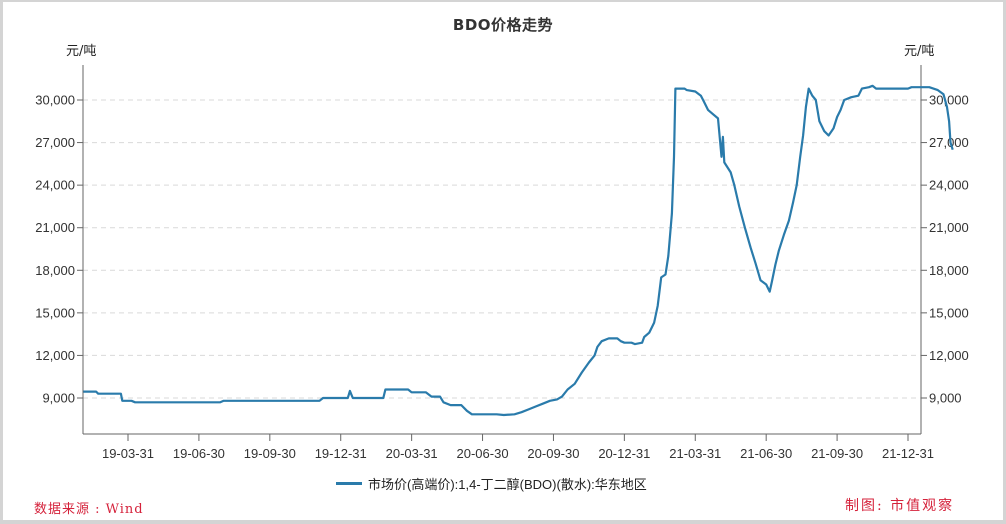 Image resolution: width=1006 pixels, height=524 pixels. What do you see at coordinates (908, 453) in the screenshot?
I see `x-tick-label: 21-12-31` at bounding box center [908, 453].